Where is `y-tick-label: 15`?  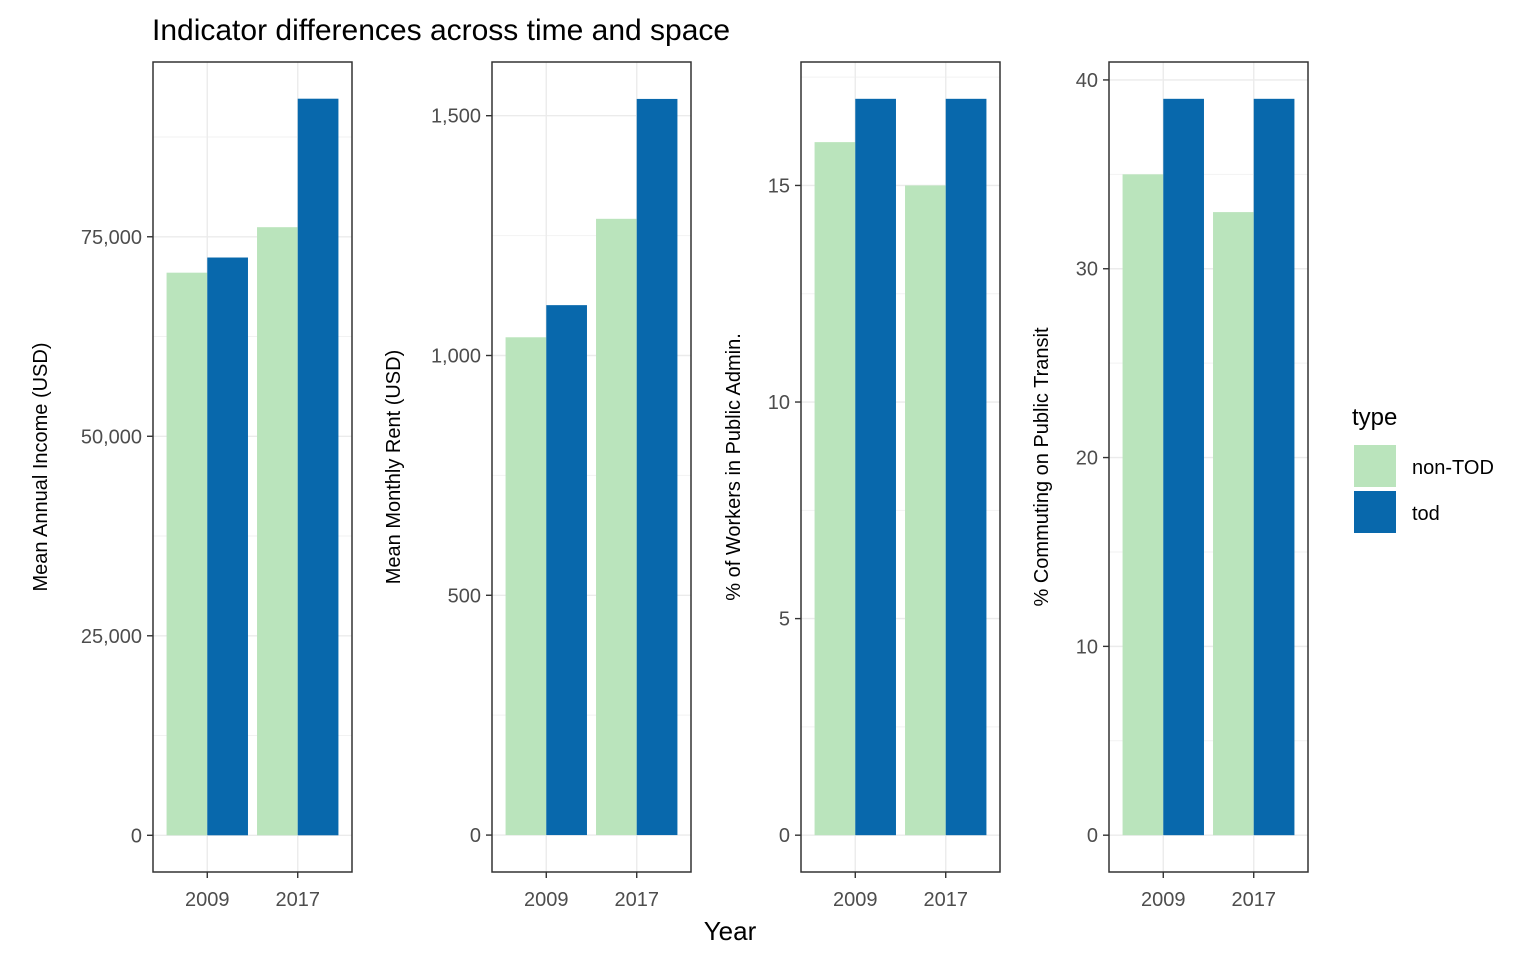
y-tick-label: 15 is located at coordinates (779, 186).